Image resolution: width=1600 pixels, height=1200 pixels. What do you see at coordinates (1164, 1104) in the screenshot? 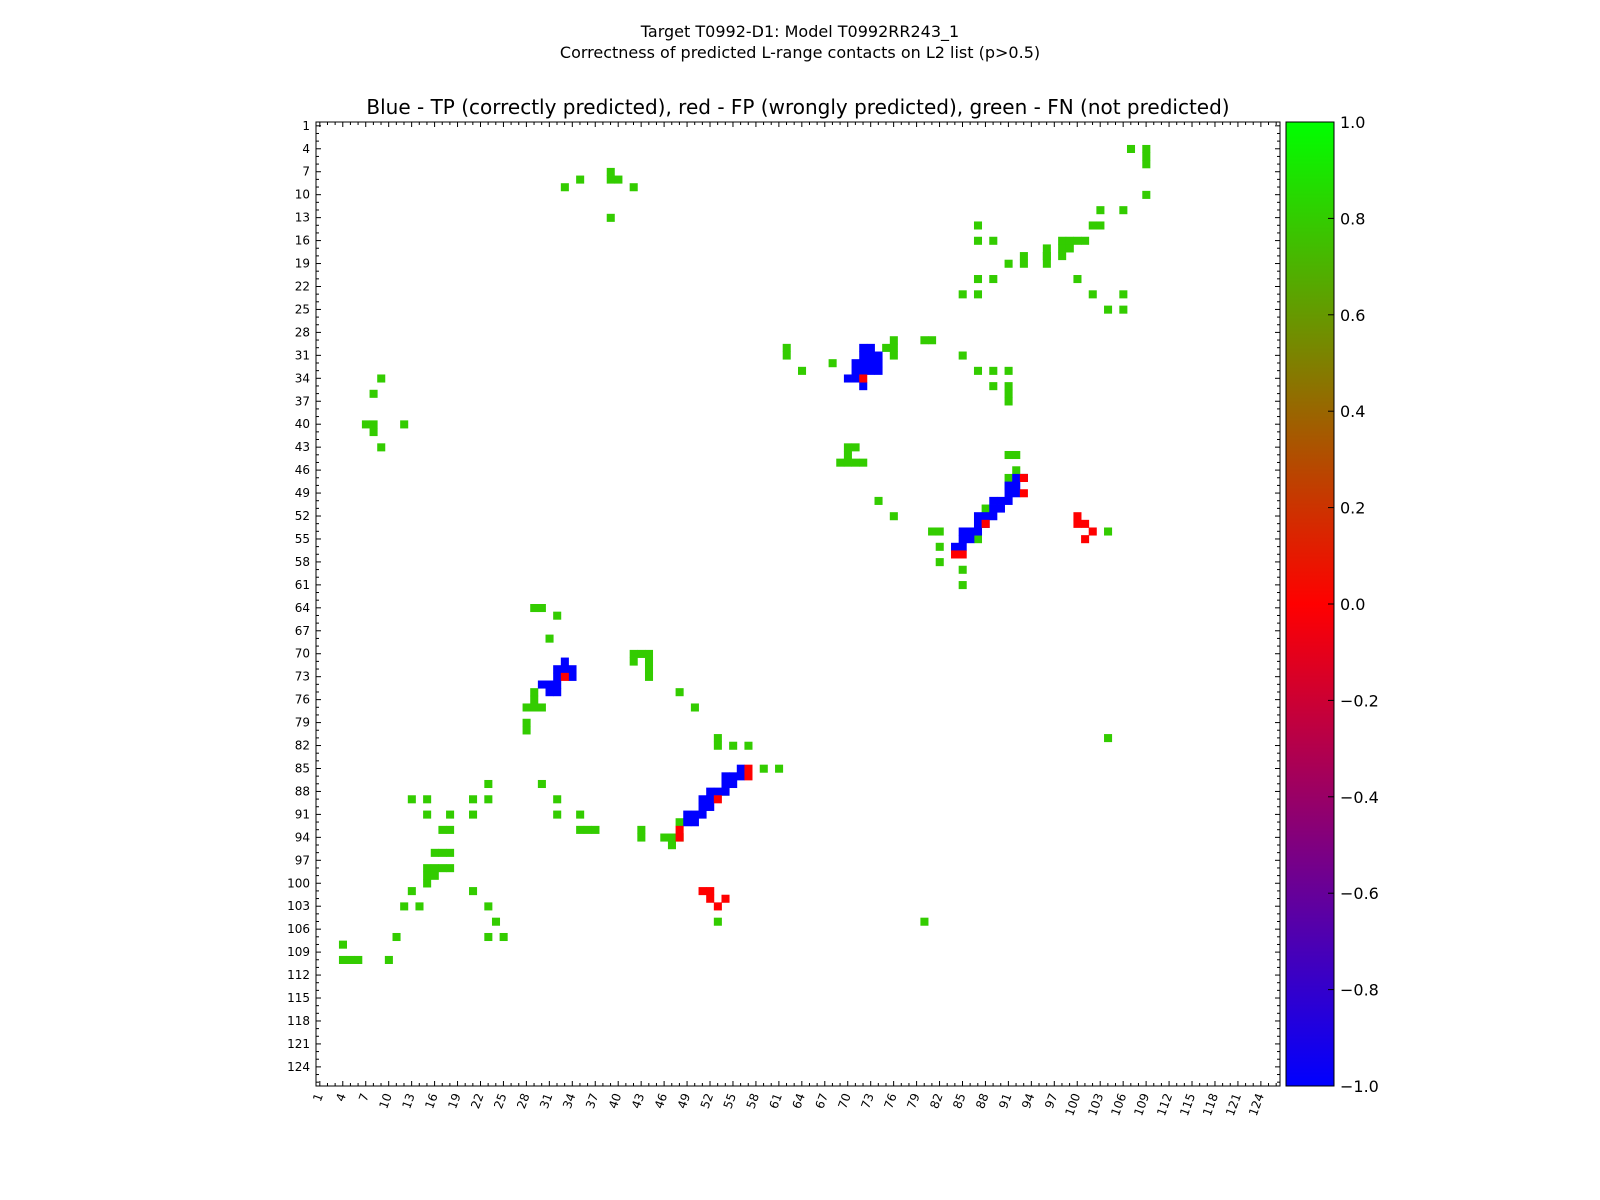
I see `x-tick-label: 112` at bounding box center [1164, 1104].